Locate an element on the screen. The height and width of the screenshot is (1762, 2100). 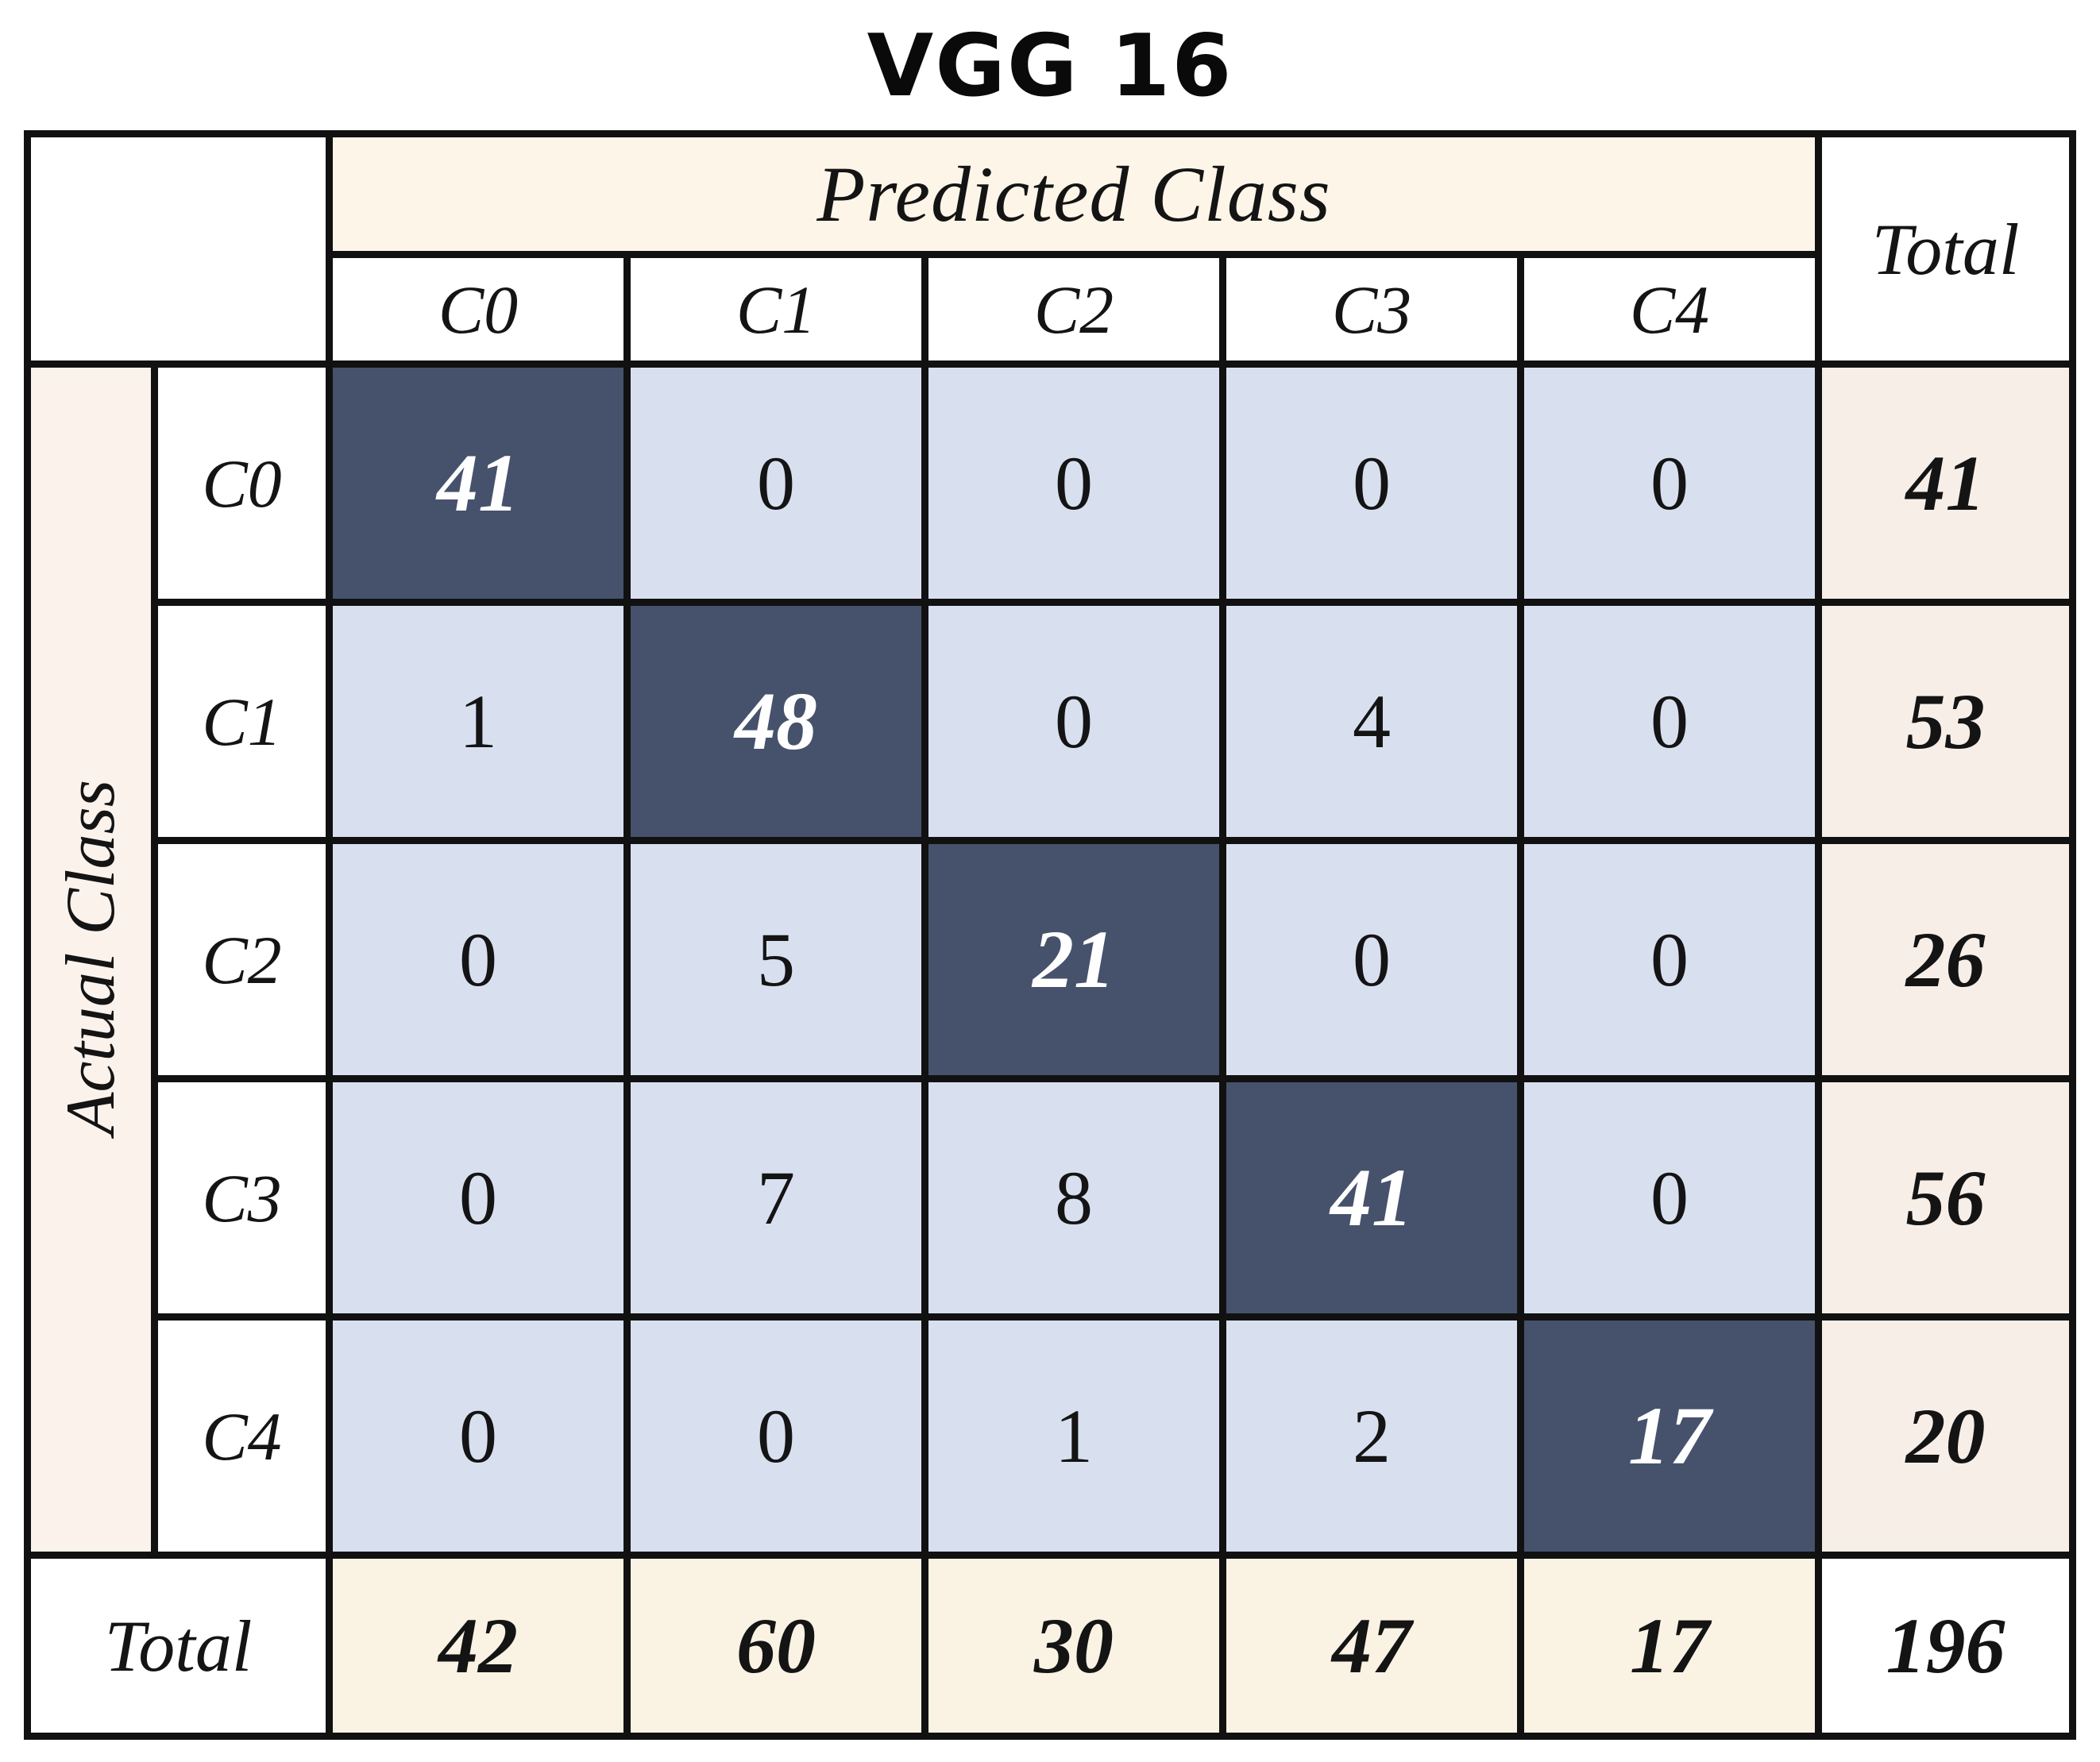
matrix-cell-C2-C3: 0 is located at coordinates (1371, 959).